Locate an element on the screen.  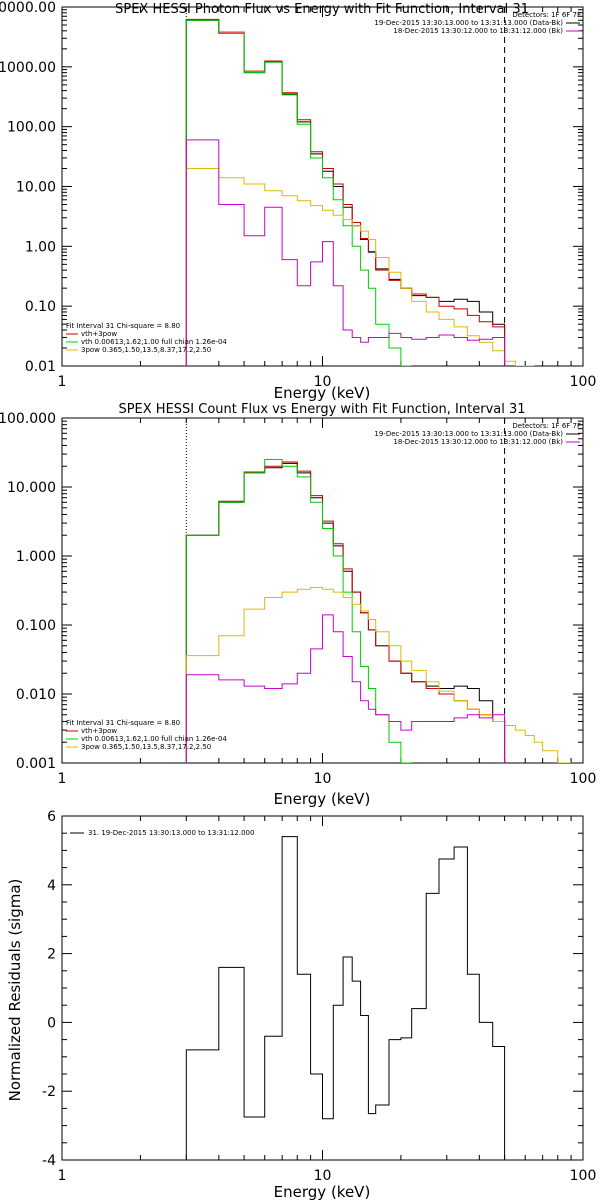
y-tick-label: 0.01 is located at coordinates (40, 367).